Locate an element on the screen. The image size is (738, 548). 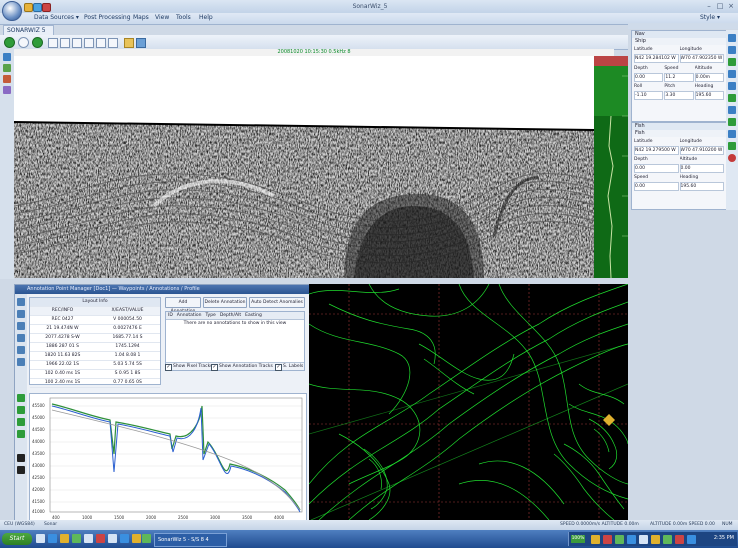
settings-icon is located at coordinates (141, 43).